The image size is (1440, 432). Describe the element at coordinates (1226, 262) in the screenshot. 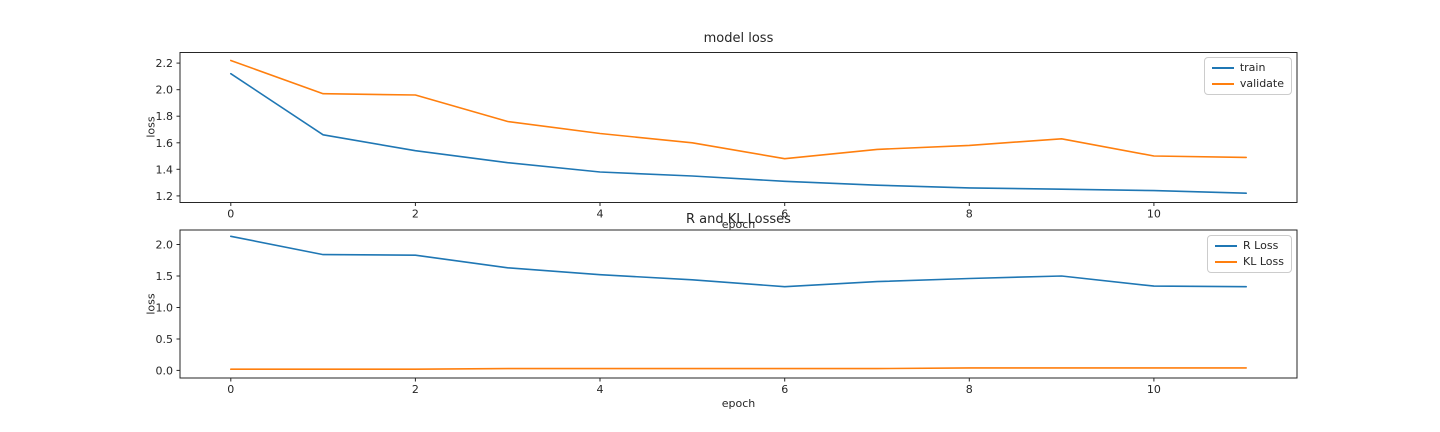

I see `legend-line-swatch-kl-loss` at that location.